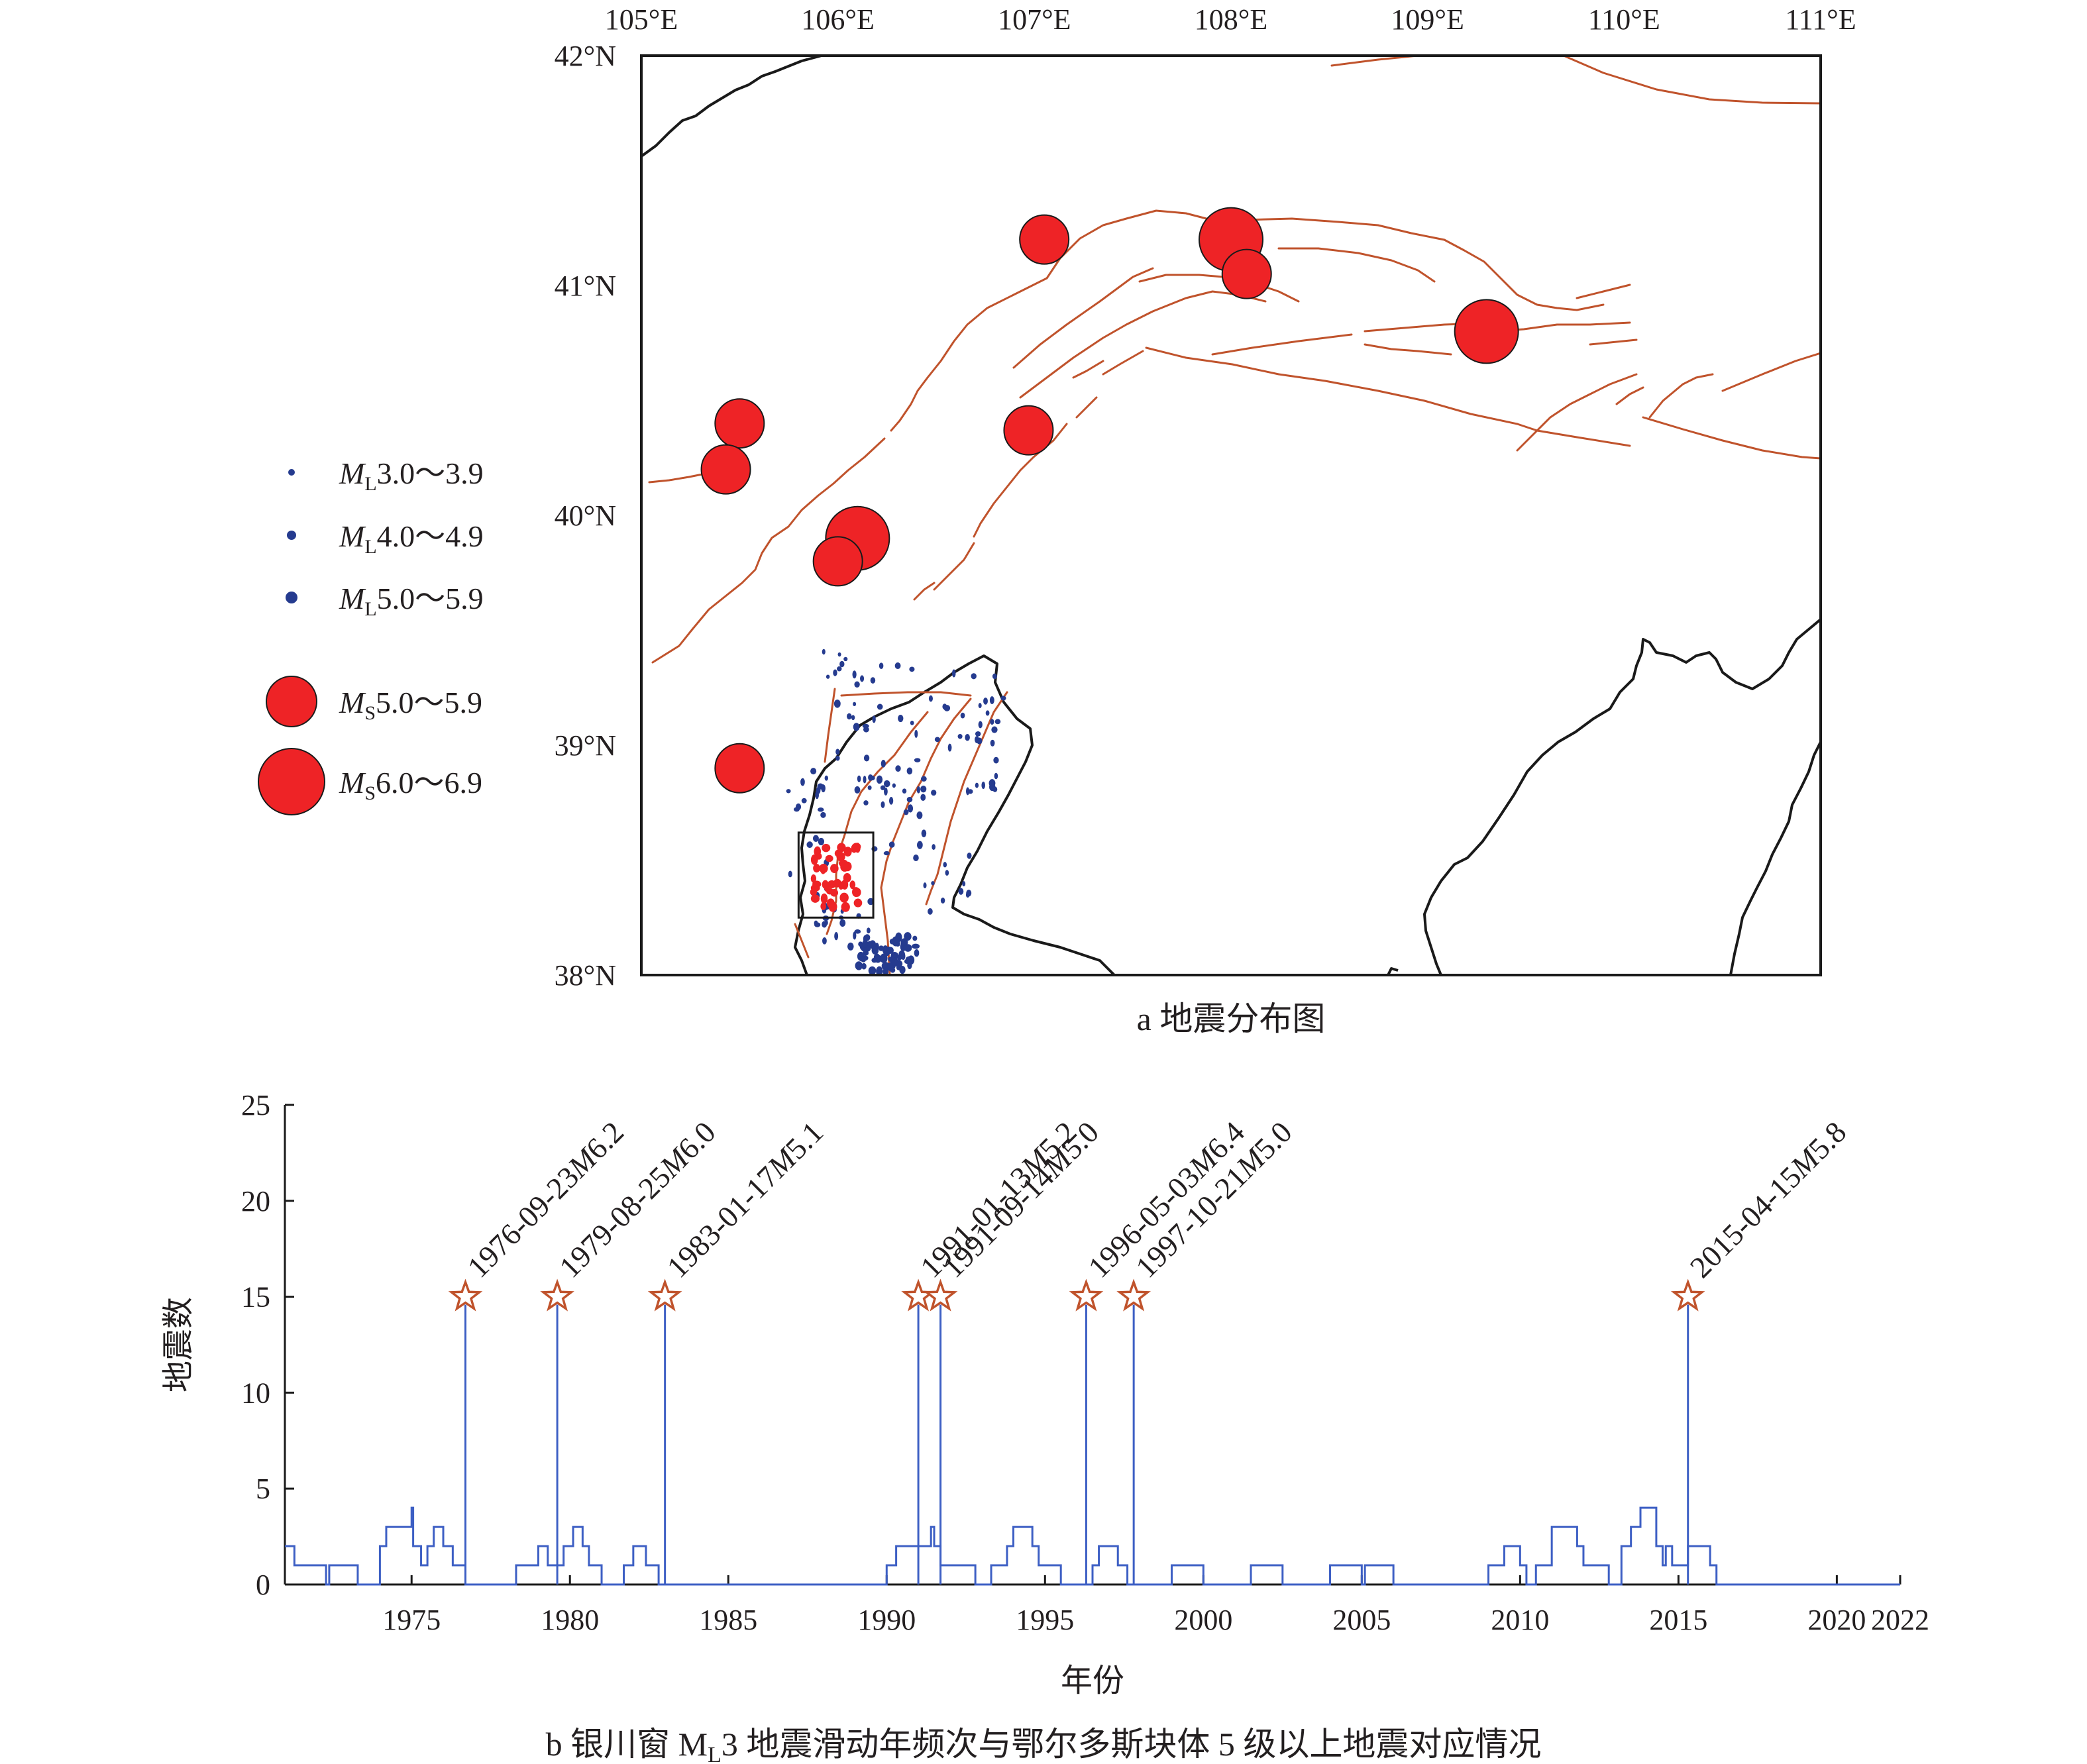 This screenshot has width=2087, height=1764. Describe the element at coordinates (1092, 1680) in the screenshot. I see `x-axis-title: 年份` at that location.